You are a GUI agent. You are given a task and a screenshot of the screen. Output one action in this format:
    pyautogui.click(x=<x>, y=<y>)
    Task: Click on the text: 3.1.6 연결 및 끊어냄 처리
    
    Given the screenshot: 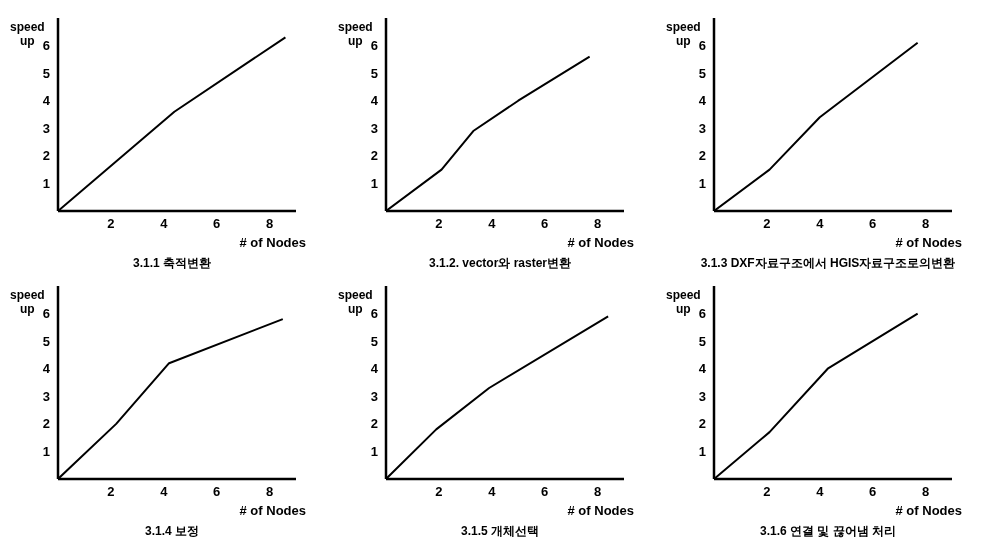 What is the action you would take?
    pyautogui.click(x=828, y=531)
    